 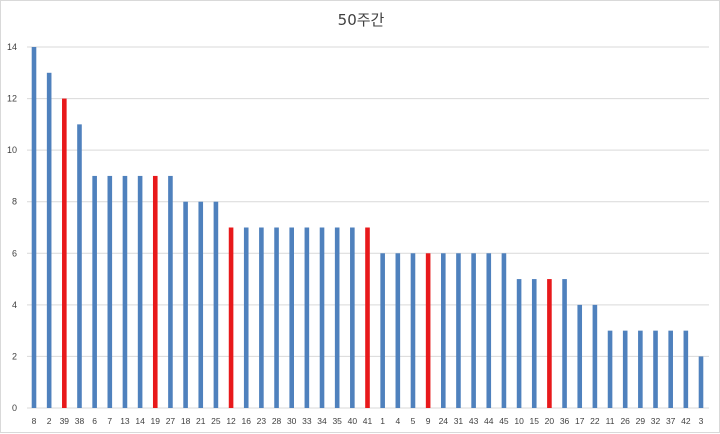 What do you see at coordinates (550, 421) in the screenshot?
I see `x-tick-label: 20` at bounding box center [550, 421].